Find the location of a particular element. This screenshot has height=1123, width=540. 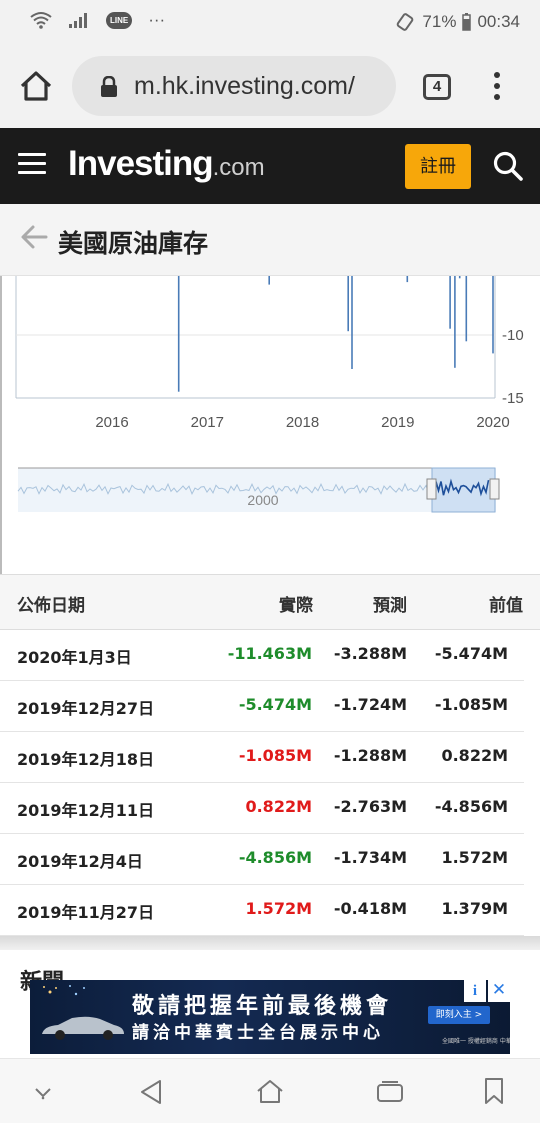

forecast-value: -2.763M is located at coordinates (370, 806).